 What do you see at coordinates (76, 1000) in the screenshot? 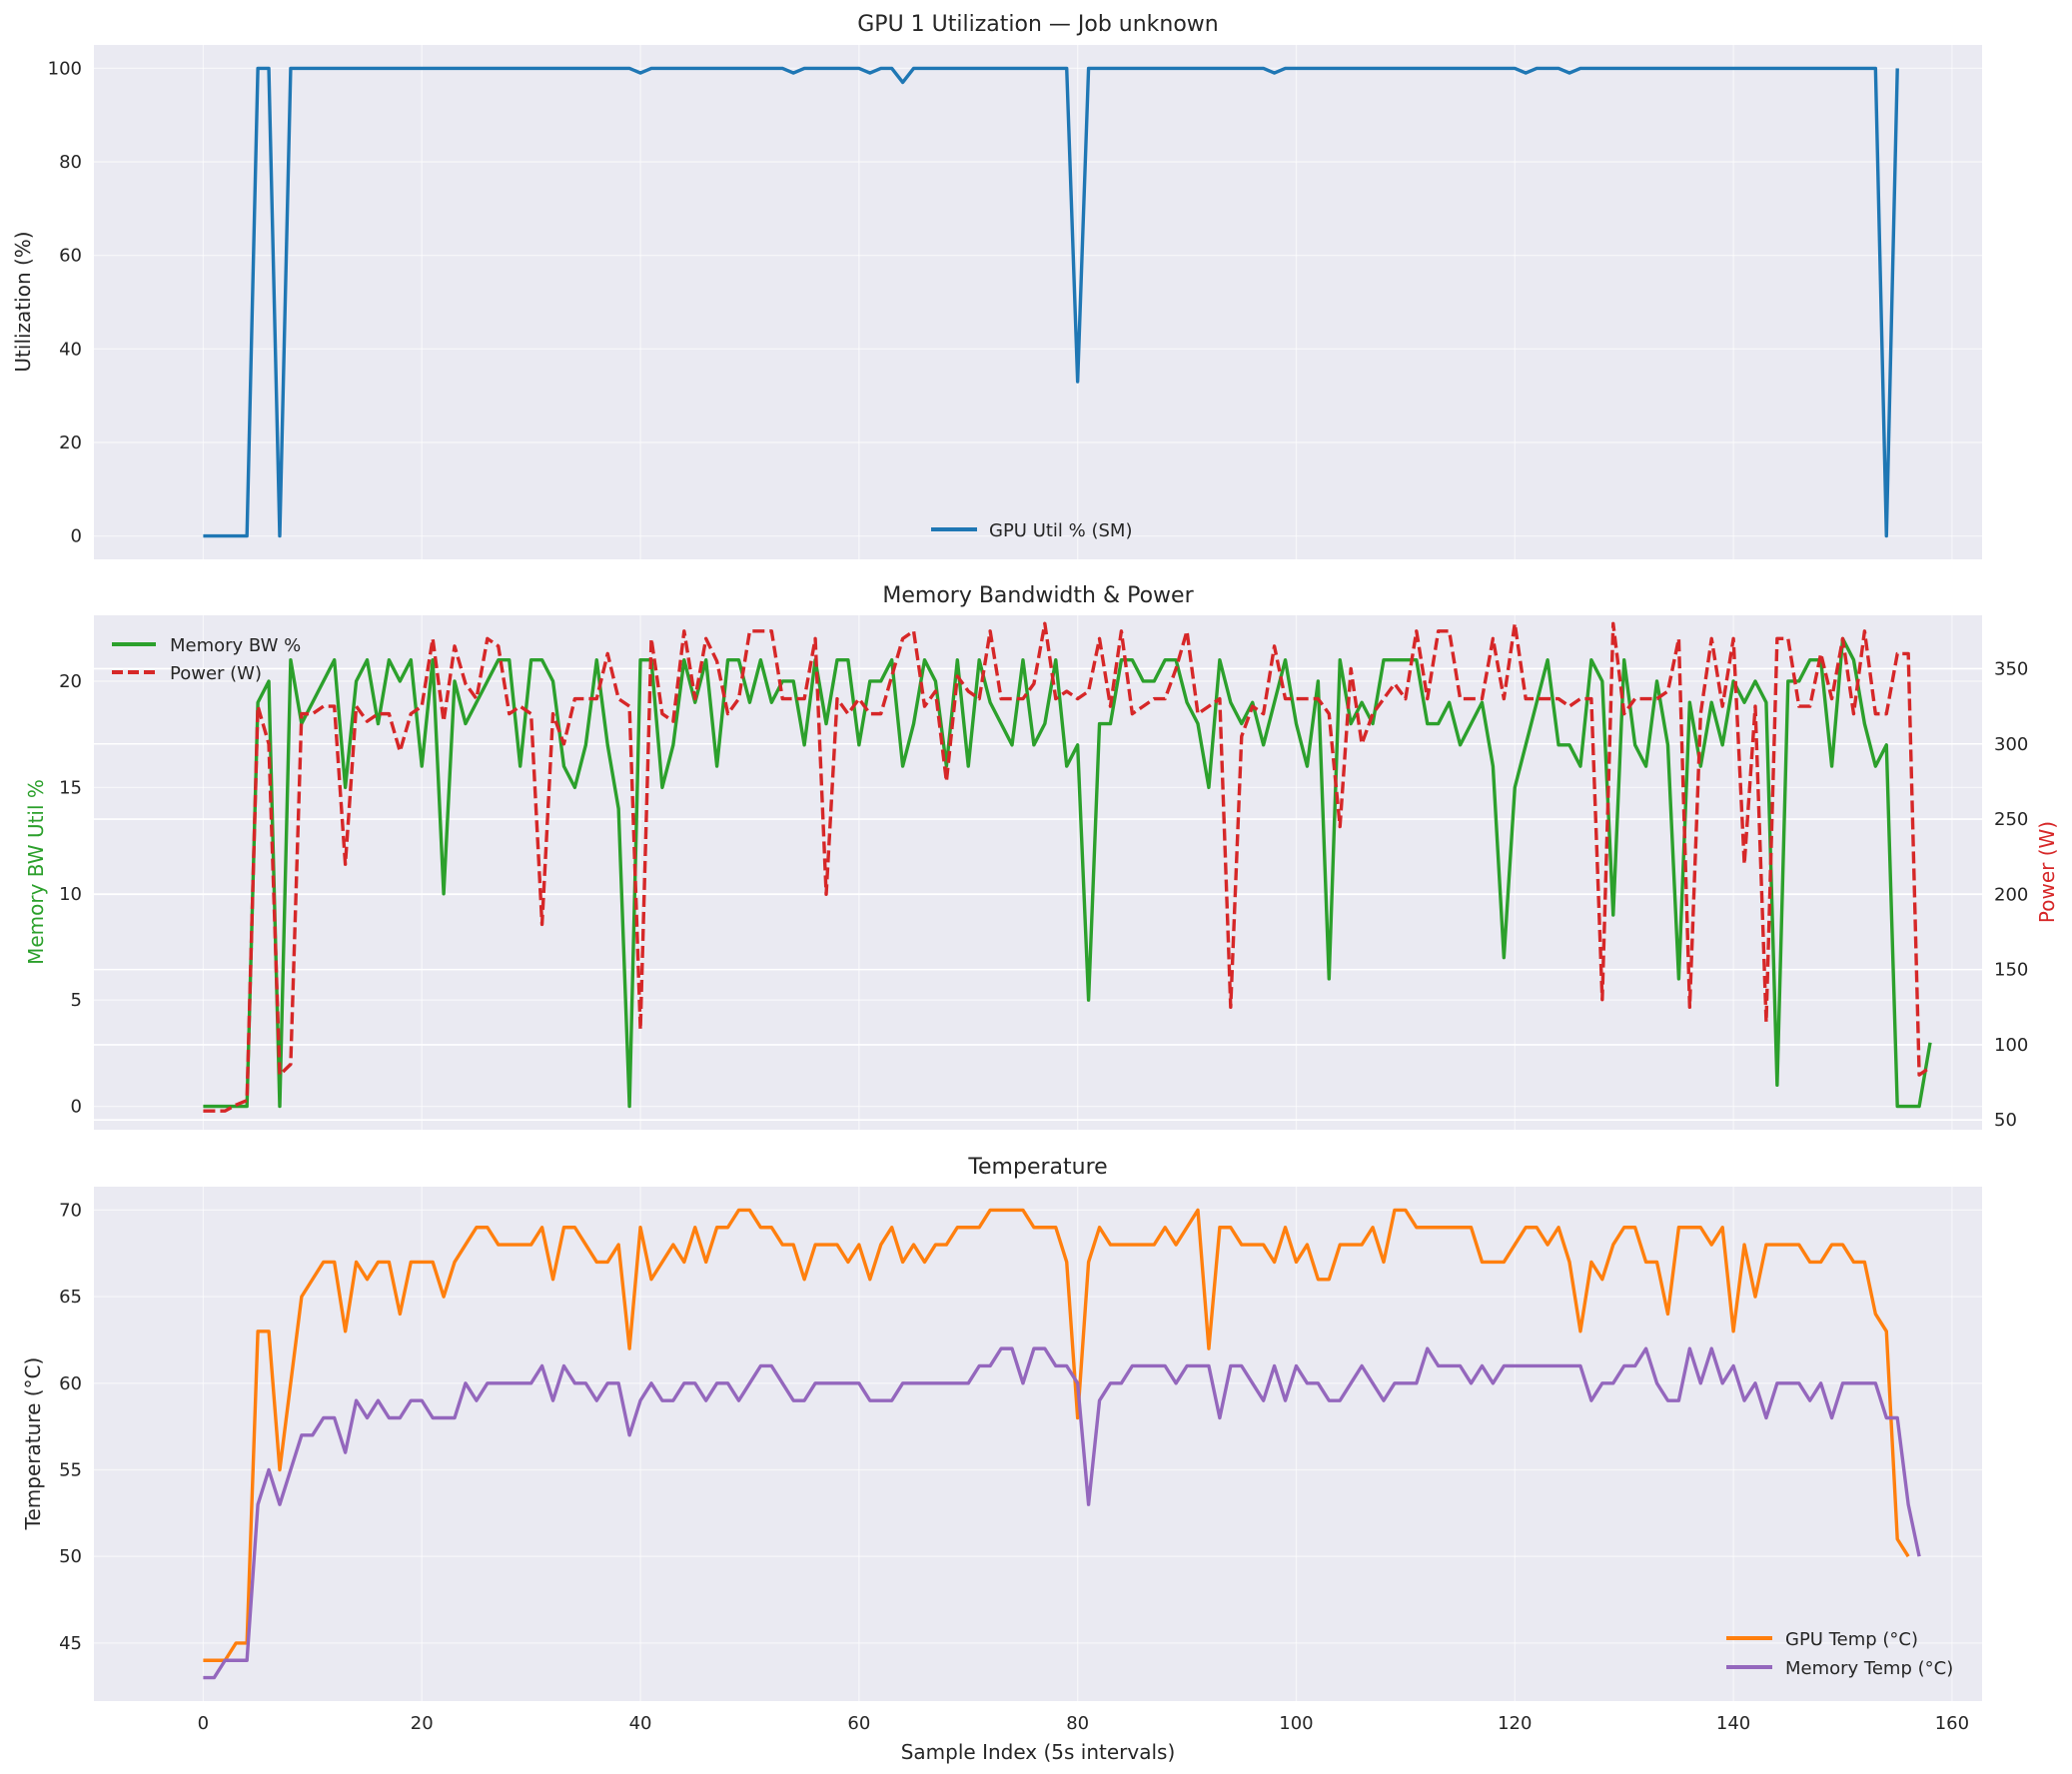
I see `y-tick-label: 5` at bounding box center [76, 1000].